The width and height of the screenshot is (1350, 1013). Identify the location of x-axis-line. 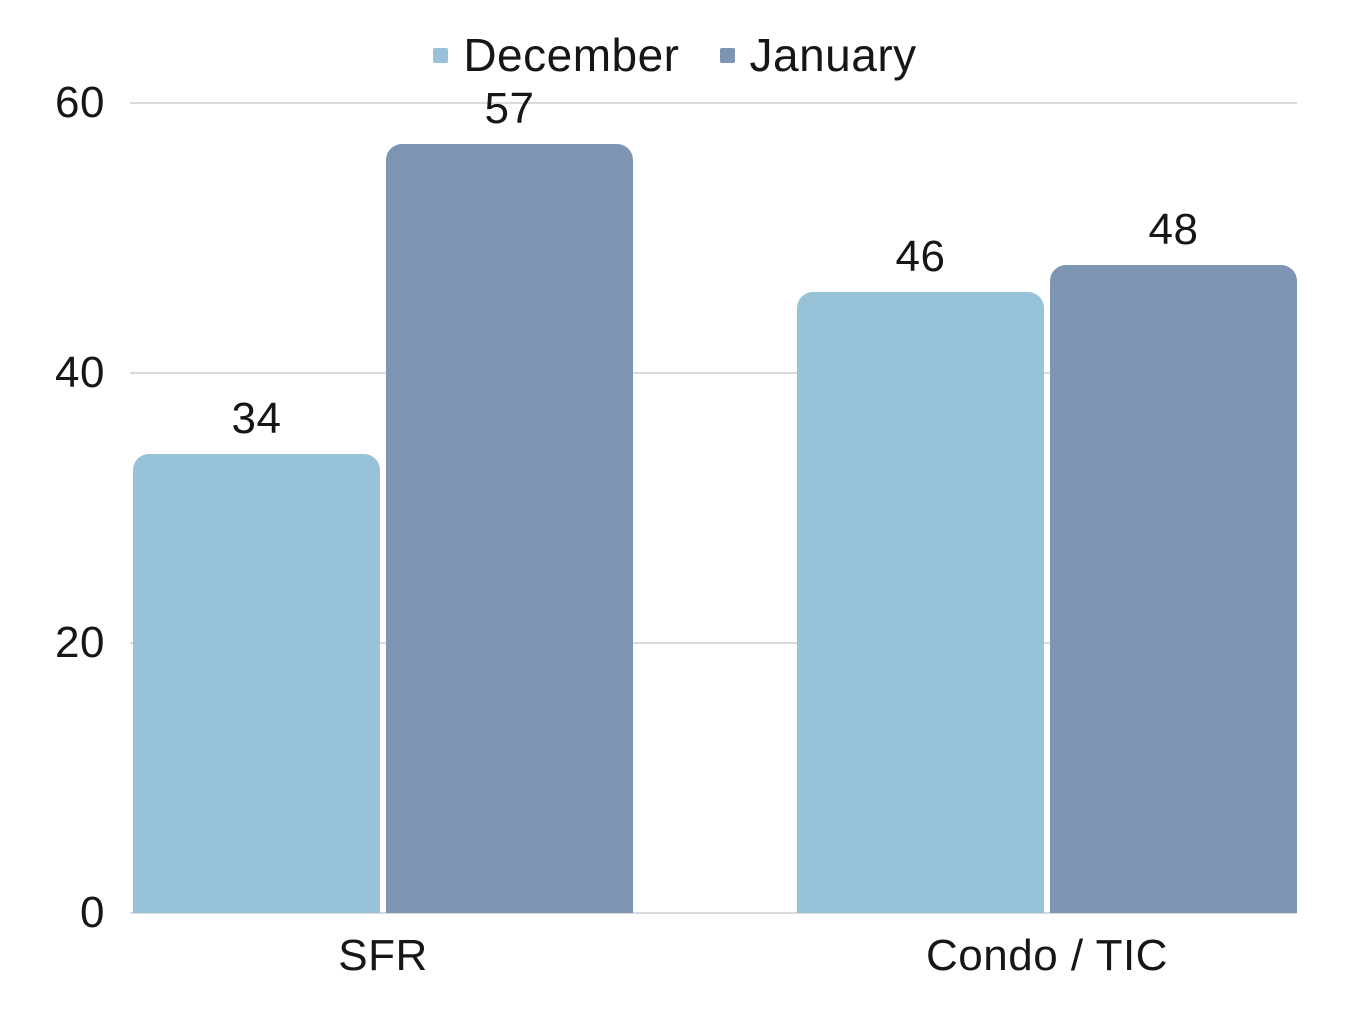
(713, 913).